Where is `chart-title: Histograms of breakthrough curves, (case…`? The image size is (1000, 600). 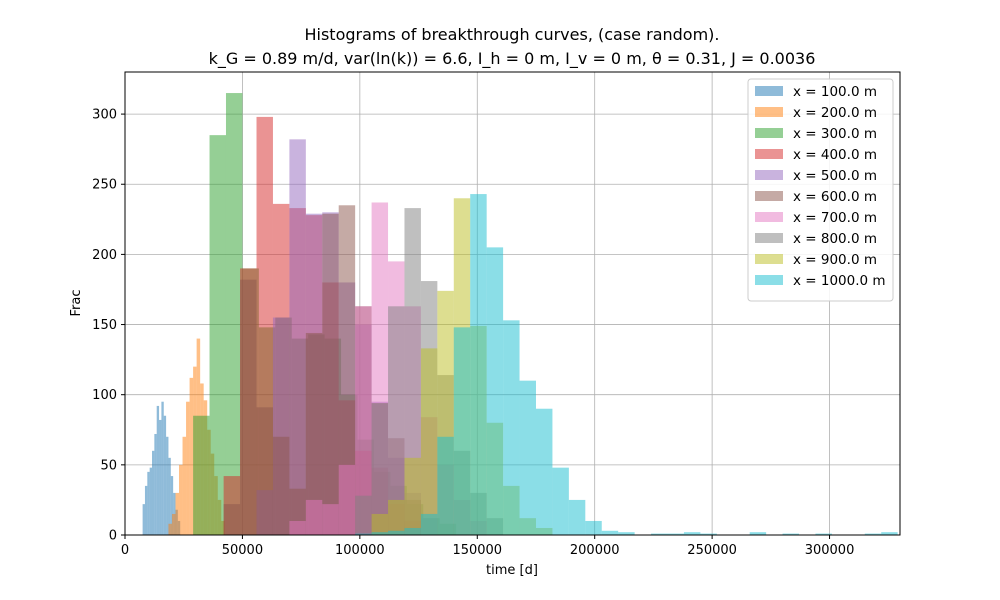
chart-title: Histograms of breakthrough curves, (case… is located at coordinates (511, 34).